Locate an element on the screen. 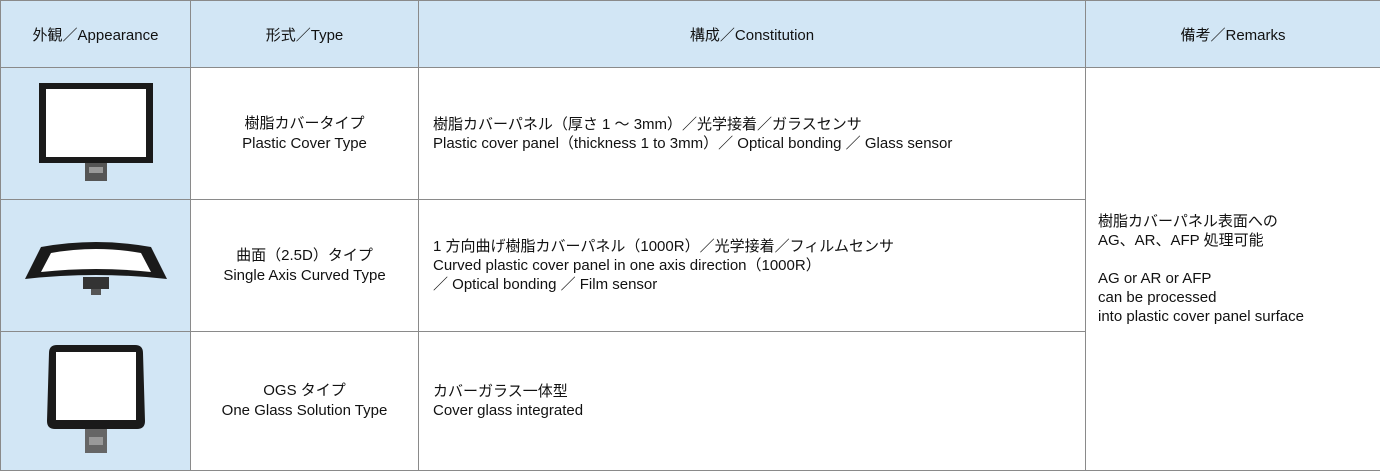  header-cell: 備考／Remarks is located at coordinates (1232, 34).